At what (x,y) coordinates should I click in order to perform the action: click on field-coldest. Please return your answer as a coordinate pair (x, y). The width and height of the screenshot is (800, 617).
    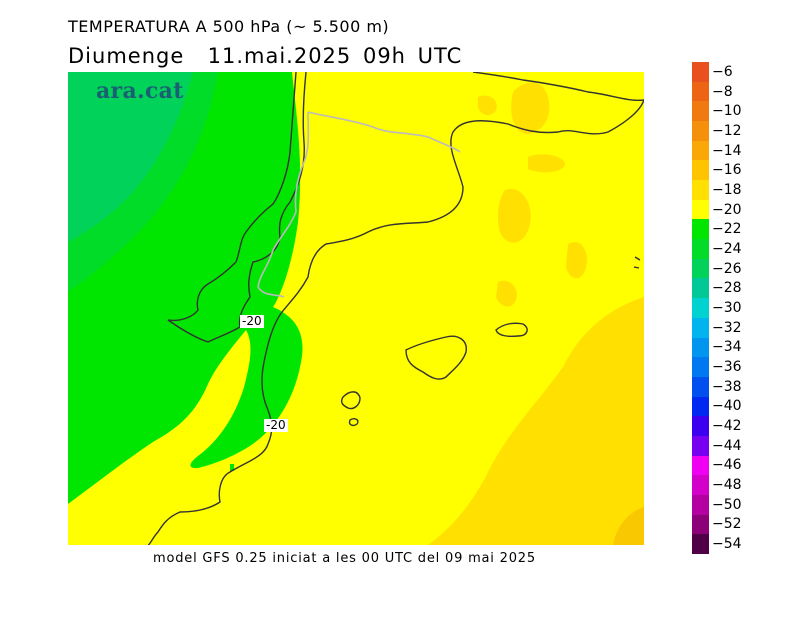
    Looking at the image, I should click on (130, 157).